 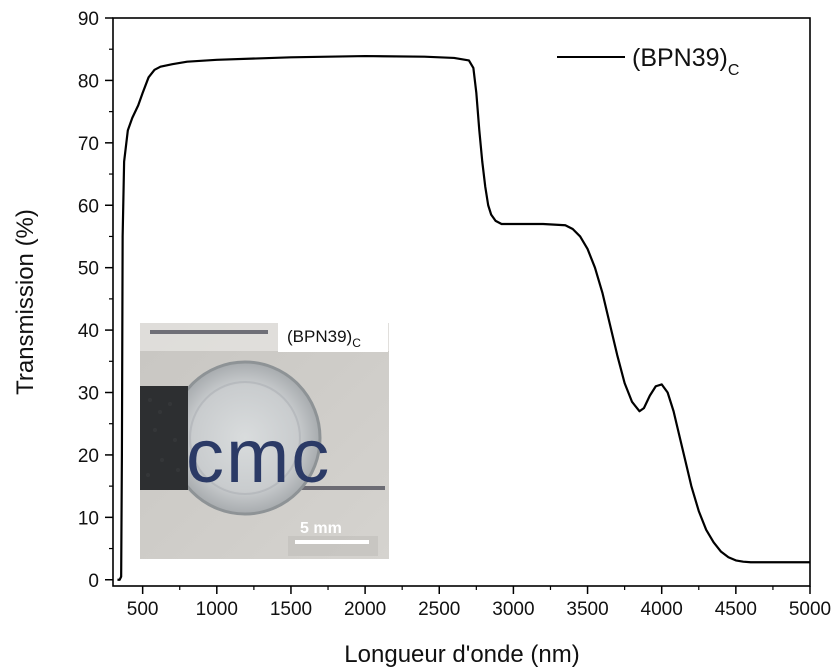 I want to click on x-tick-label: 3500, so click(x=587, y=609).